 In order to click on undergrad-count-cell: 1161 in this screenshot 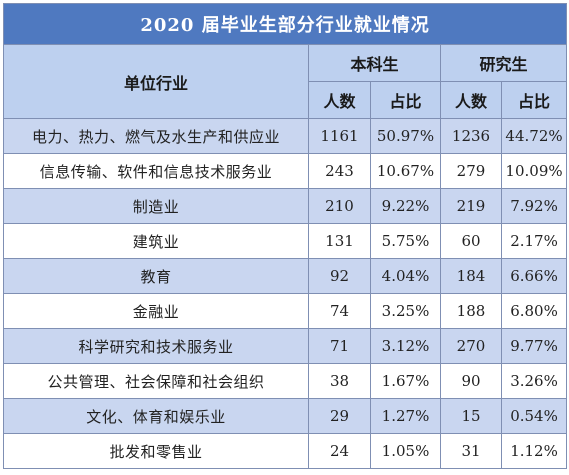, I will do `click(339, 136)`.